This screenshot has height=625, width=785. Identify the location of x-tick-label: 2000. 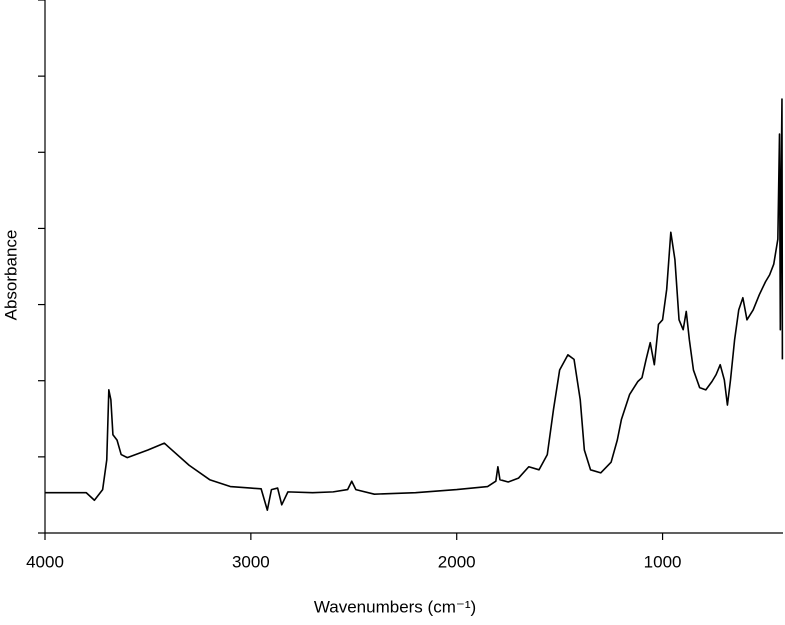
(457, 561).